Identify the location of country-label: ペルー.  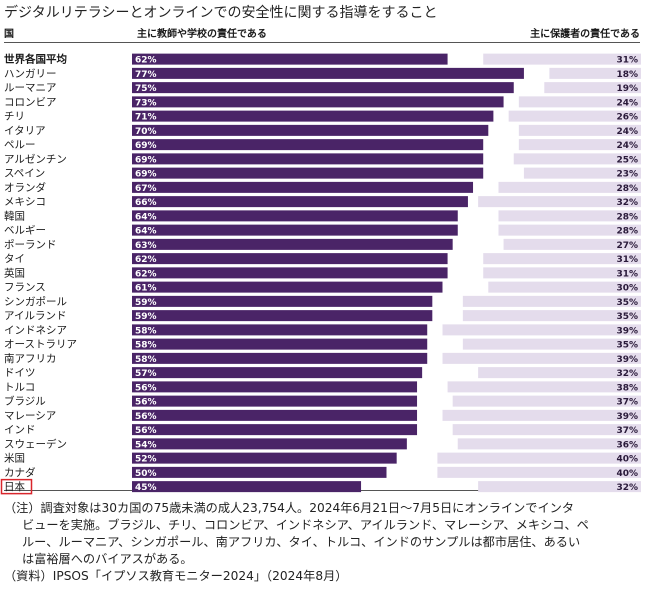
(20, 145).